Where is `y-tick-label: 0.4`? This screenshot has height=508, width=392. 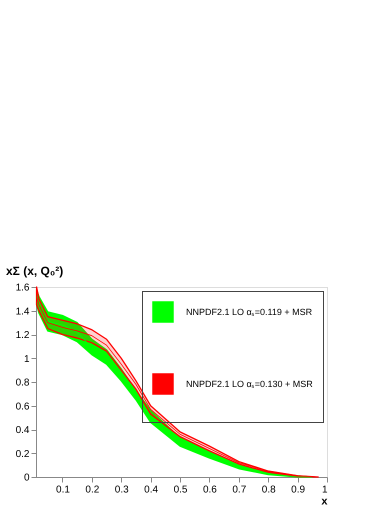
y-tick-label: 0.4 is located at coordinates (23, 430).